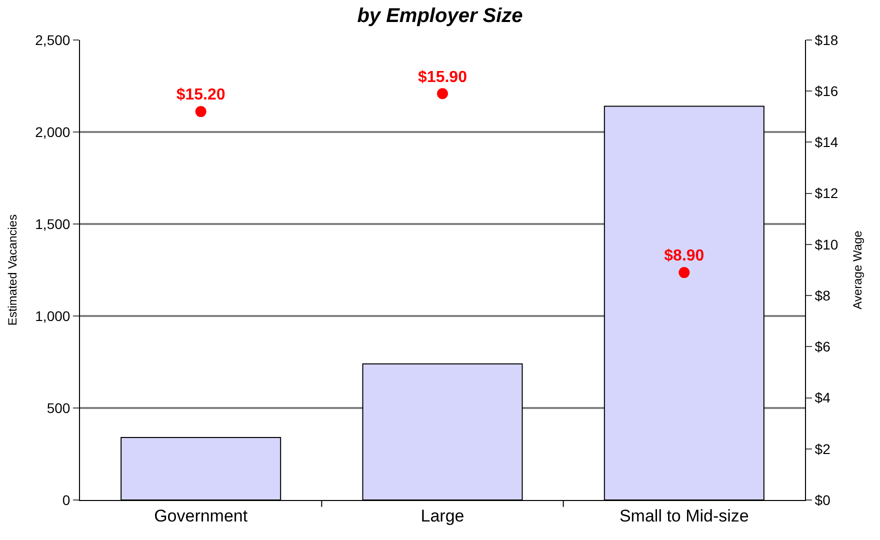 The image size is (880, 540). What do you see at coordinates (52, 40) in the screenshot?
I see `y-tick-label: 2,500` at bounding box center [52, 40].